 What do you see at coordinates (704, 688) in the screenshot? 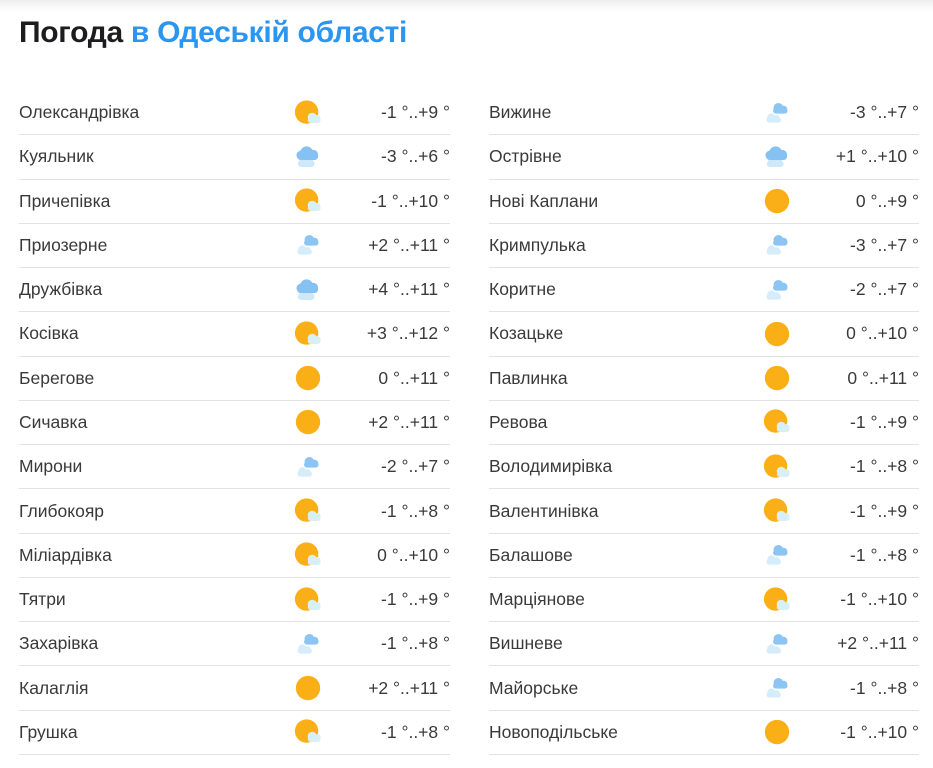
I see `weather-row: Майорське -1 °..+8 °` at bounding box center [704, 688].